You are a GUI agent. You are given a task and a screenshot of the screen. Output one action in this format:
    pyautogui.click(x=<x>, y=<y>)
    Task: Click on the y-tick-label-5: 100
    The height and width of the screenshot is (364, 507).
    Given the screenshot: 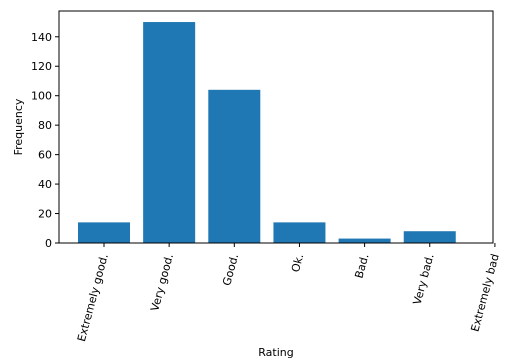 What is the action you would take?
    pyautogui.click(x=41, y=96)
    